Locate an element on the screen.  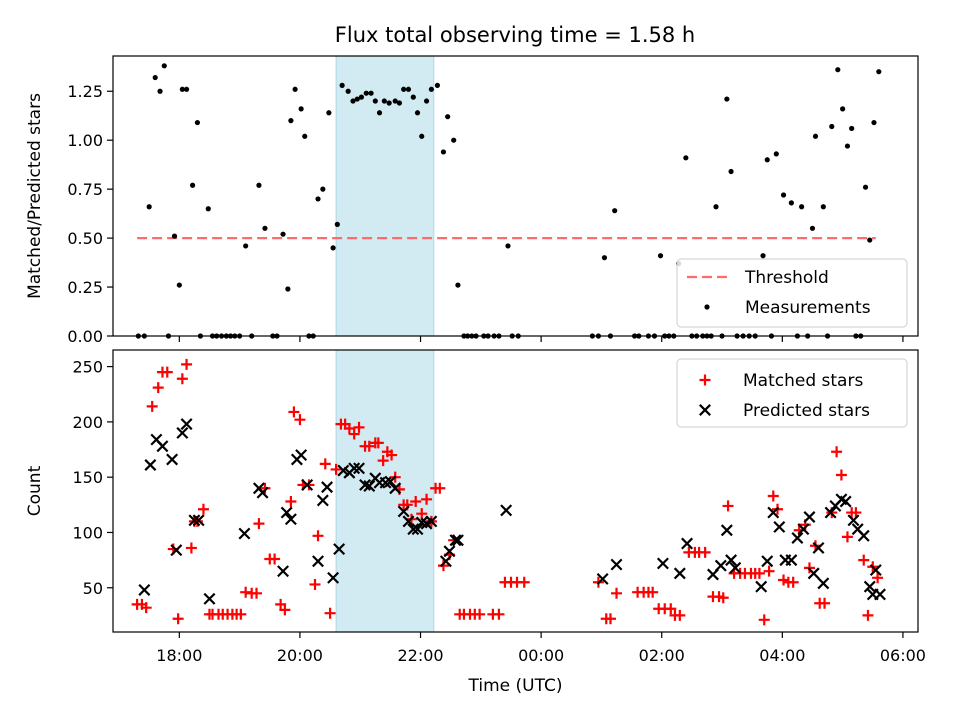
x-tick-label: 00:00 is located at coordinates (541, 655).